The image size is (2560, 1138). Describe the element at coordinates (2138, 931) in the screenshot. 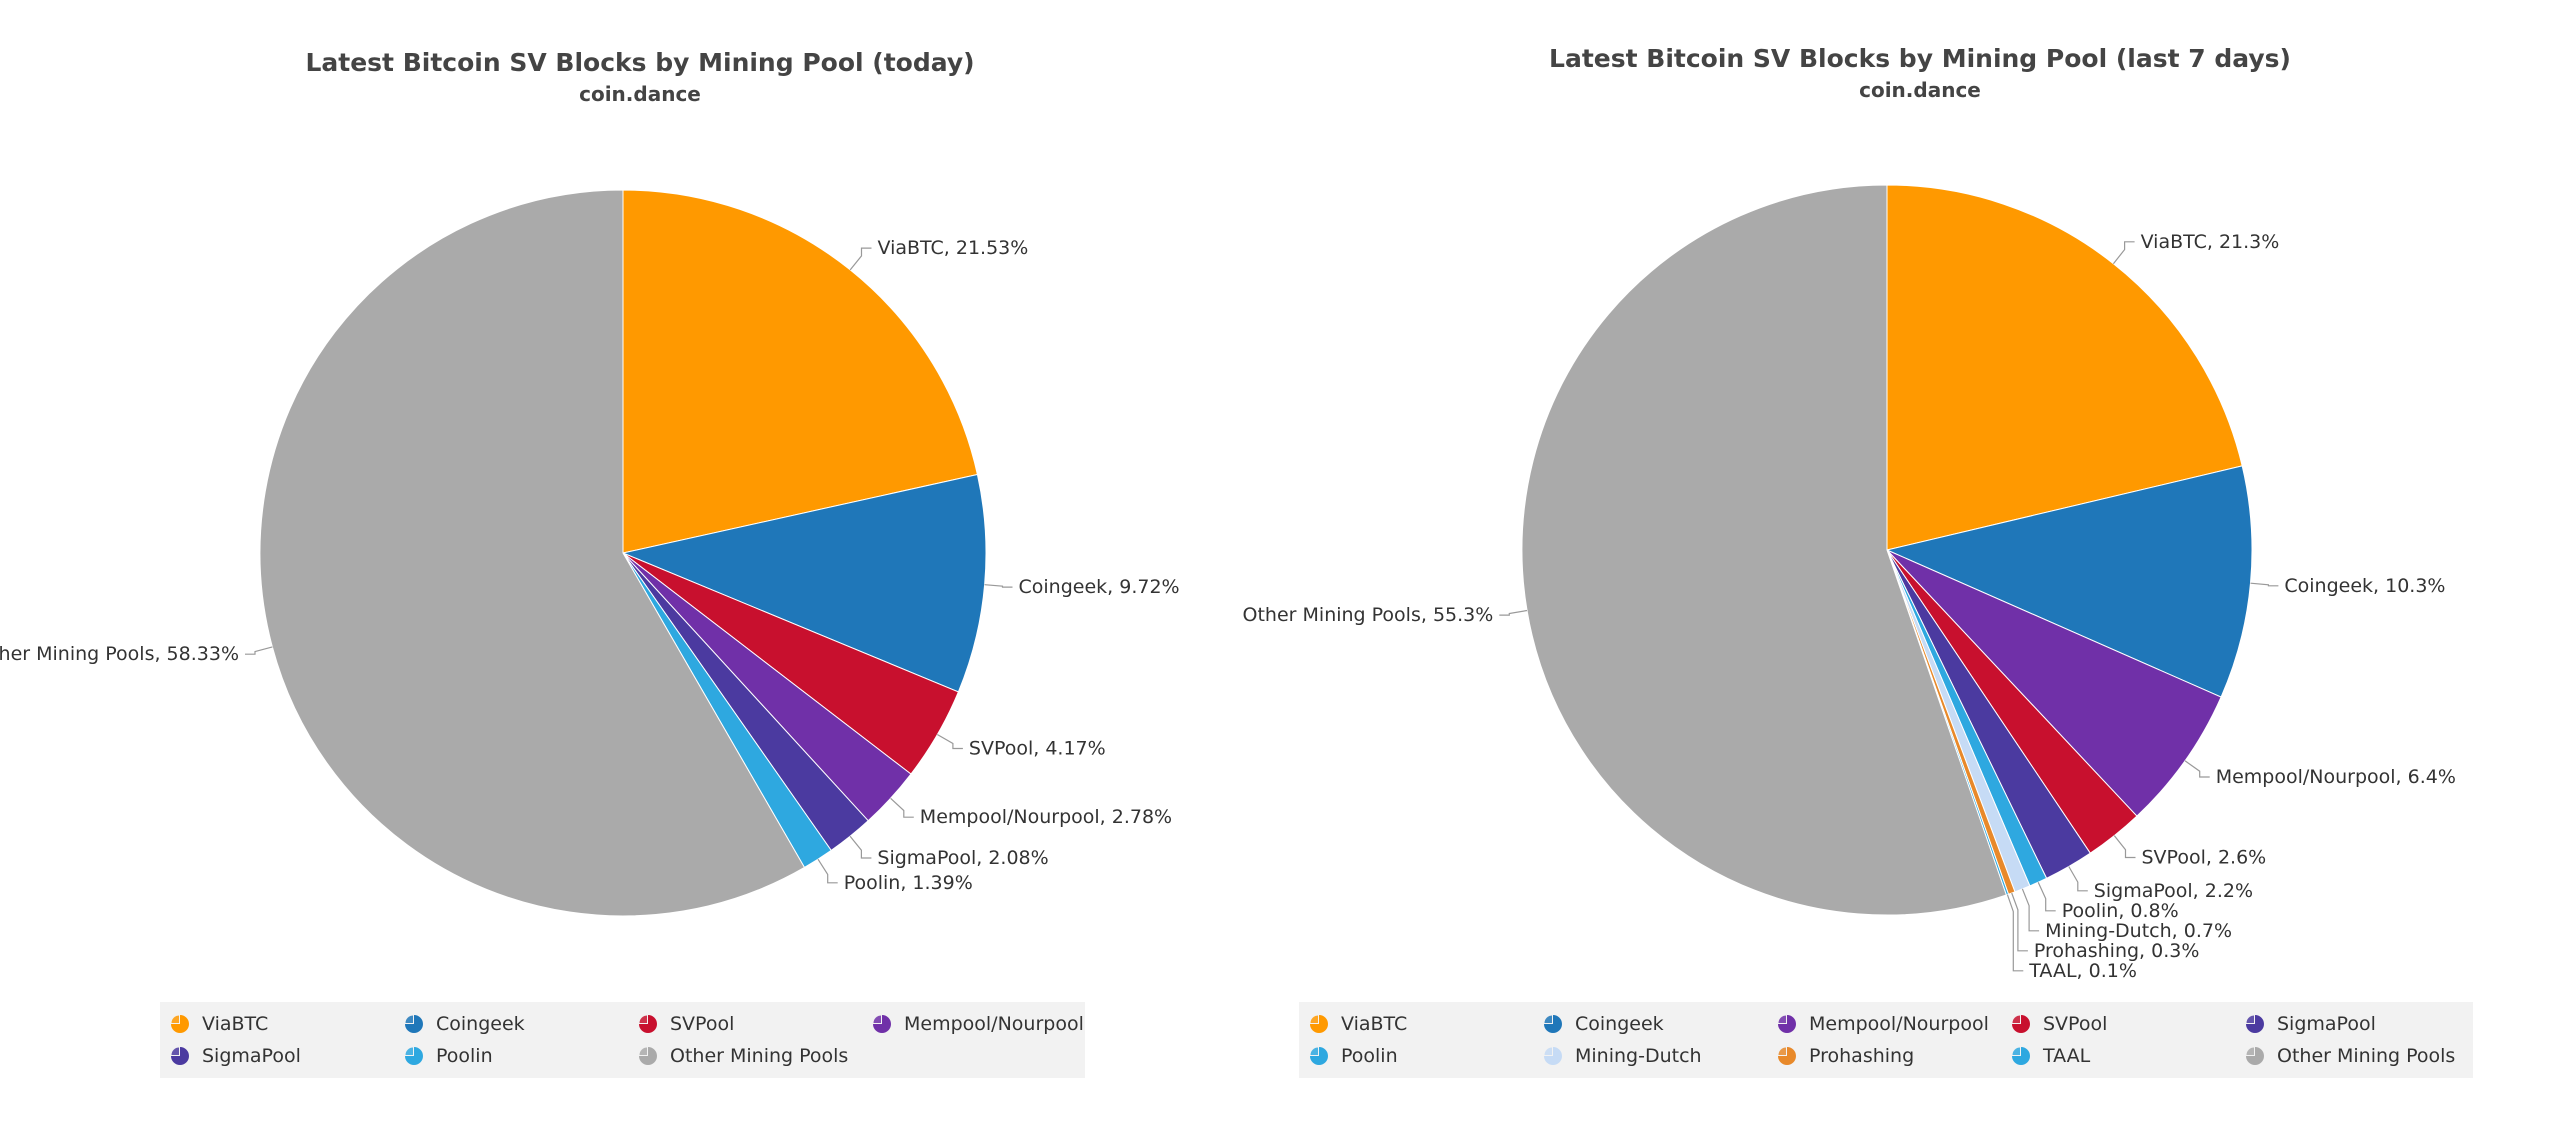

I see `slice-label-mining-dutch: Mining-Dutch, 0.7%` at that location.